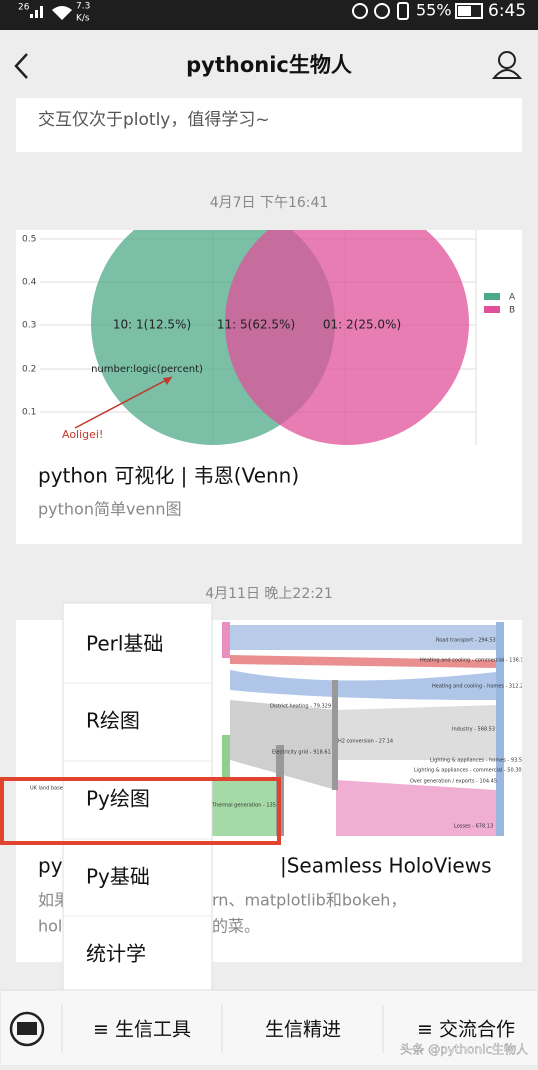 The width and height of the screenshot is (538, 1070). I want to click on card-desc: 交互仅次于plotly，值得学习~, so click(154, 120).